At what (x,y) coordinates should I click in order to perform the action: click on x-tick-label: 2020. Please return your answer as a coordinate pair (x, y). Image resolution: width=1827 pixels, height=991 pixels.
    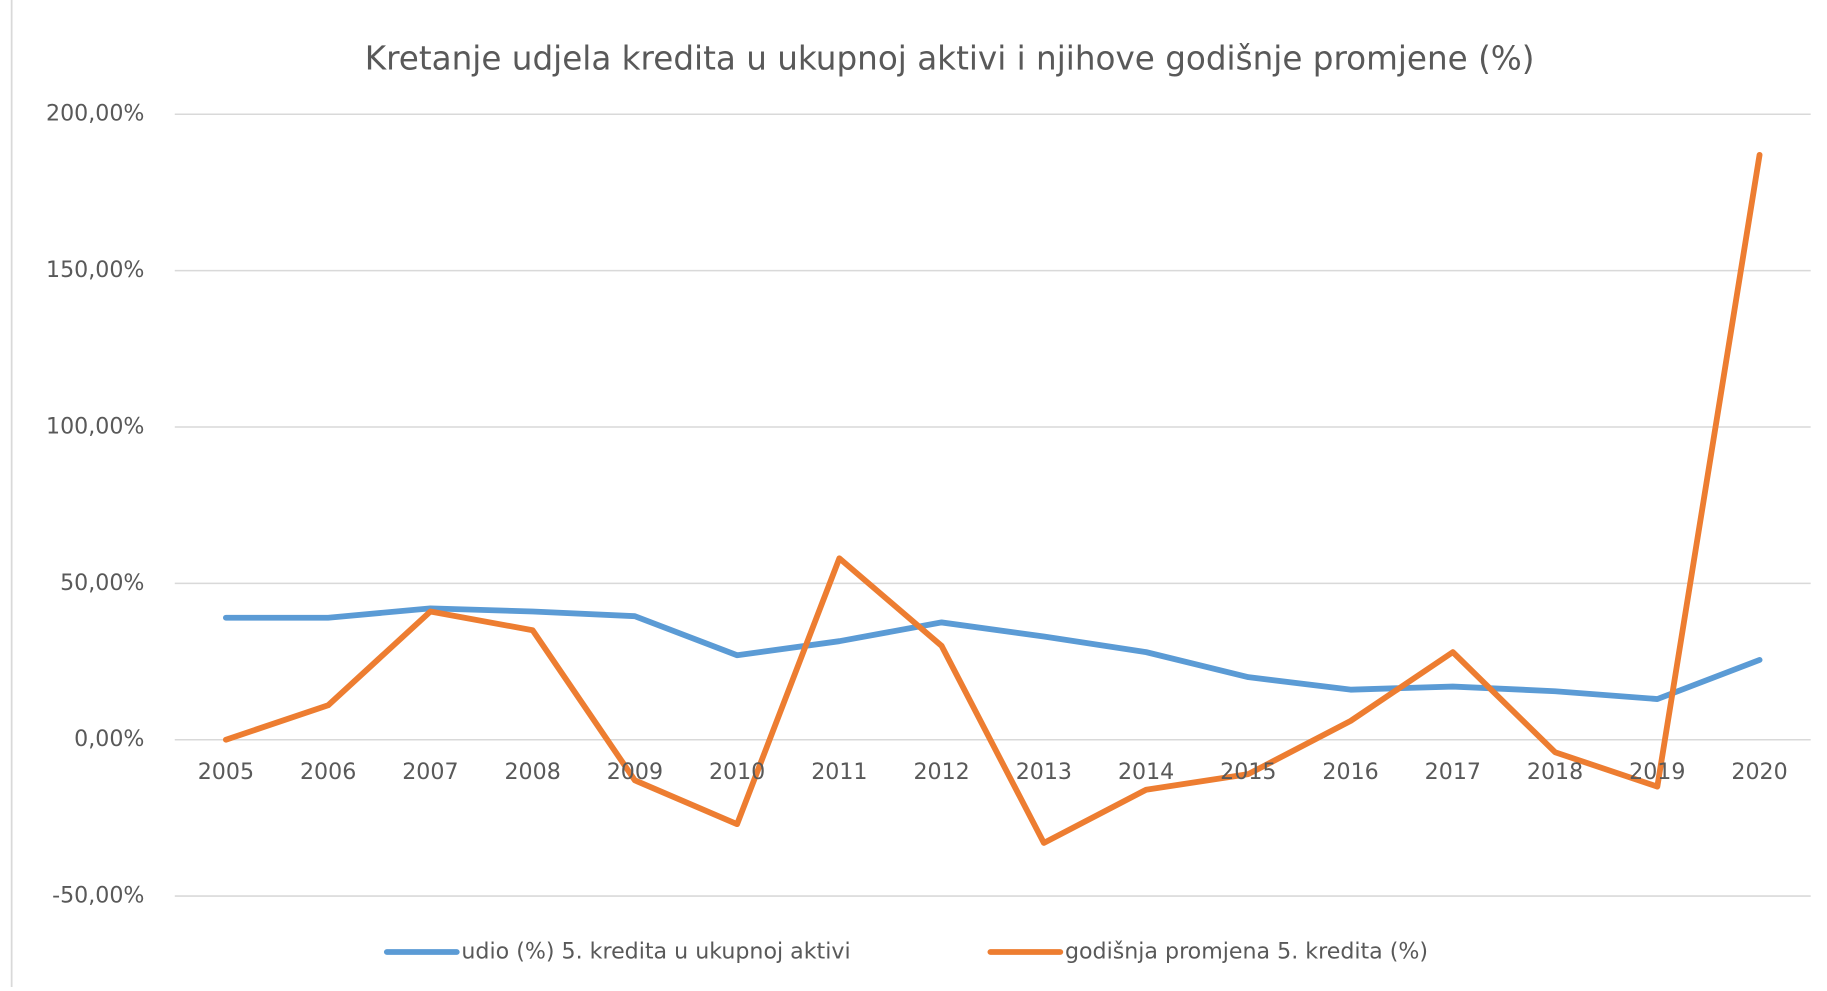
    Looking at the image, I should click on (1759, 772).